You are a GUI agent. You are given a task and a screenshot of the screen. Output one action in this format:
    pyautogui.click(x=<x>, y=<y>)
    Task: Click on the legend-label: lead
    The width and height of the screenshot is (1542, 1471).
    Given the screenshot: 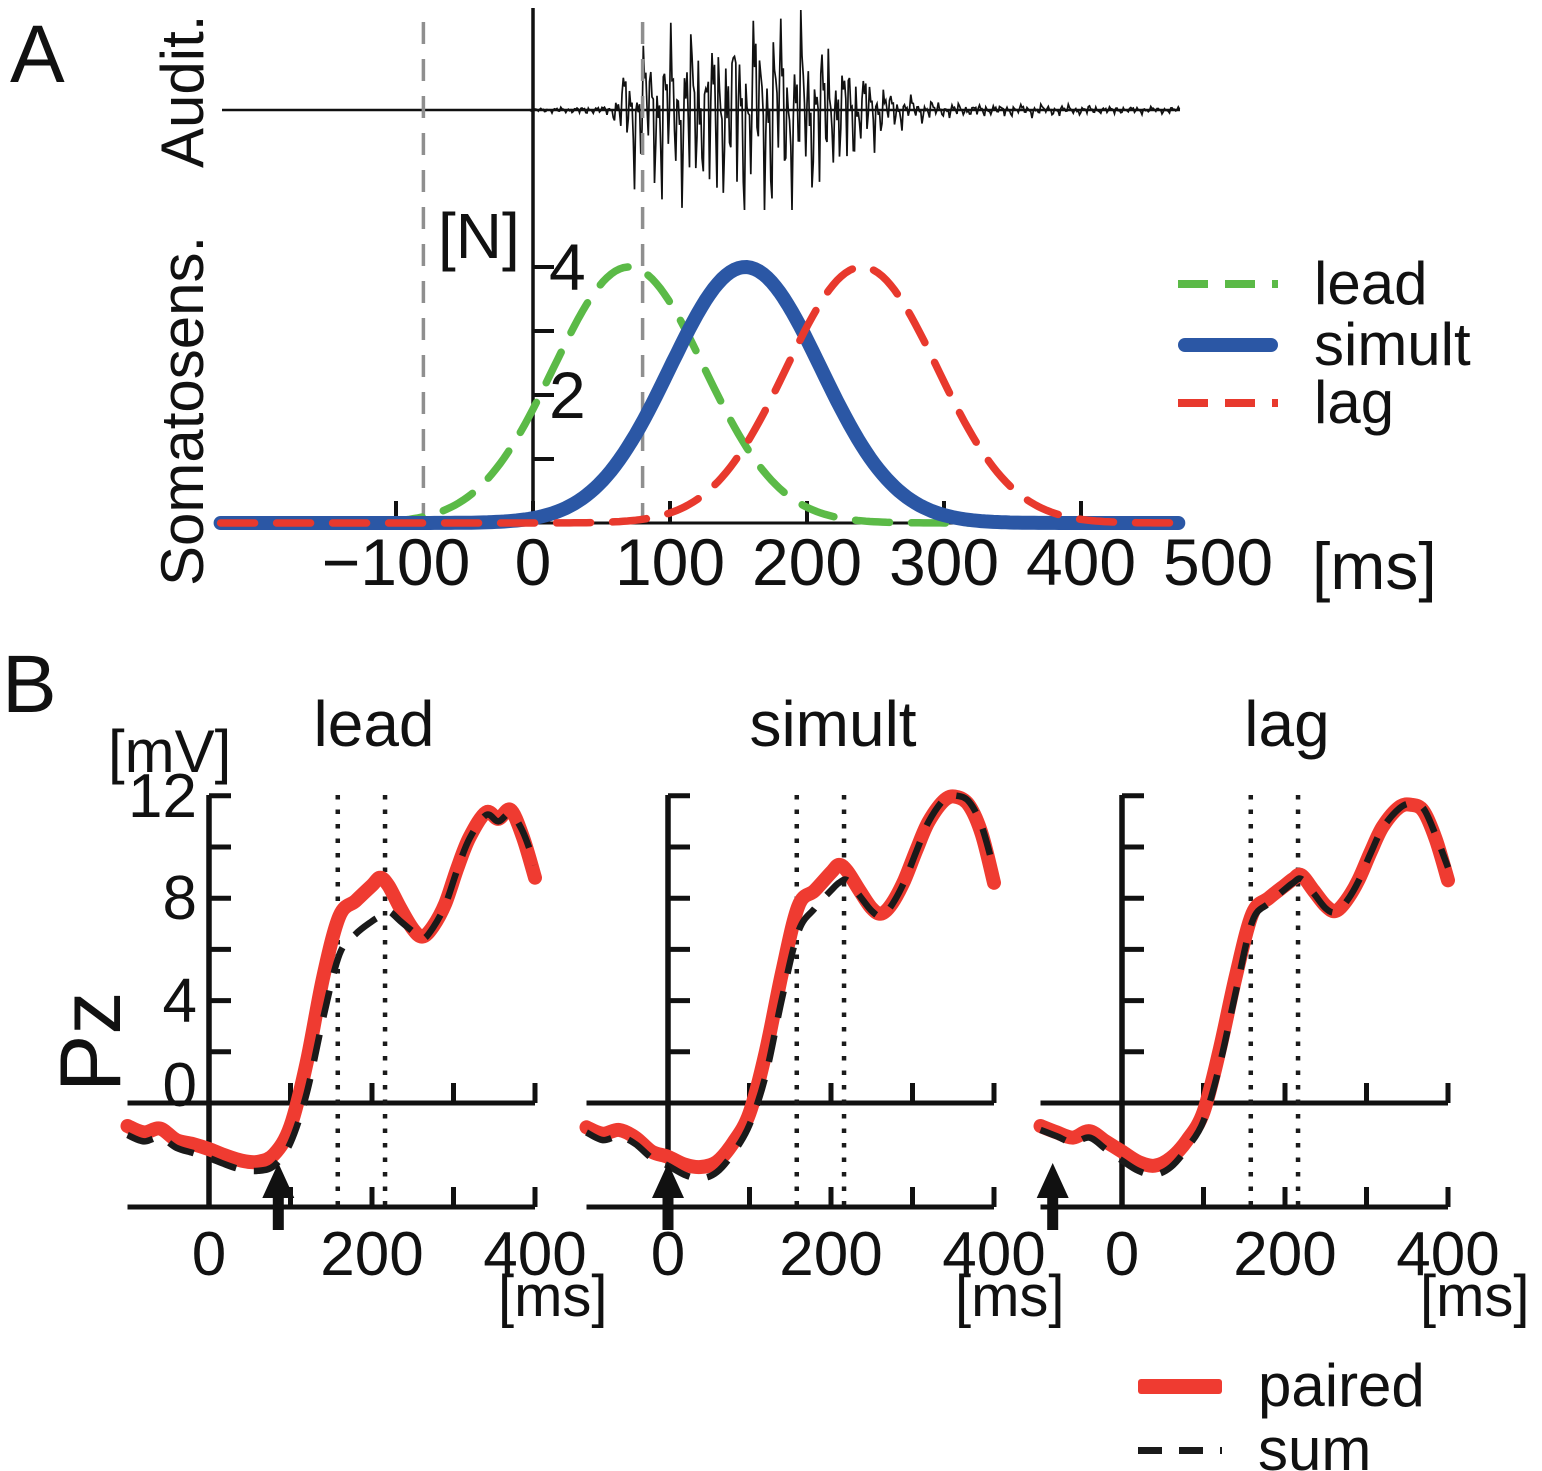 What is the action you would take?
    pyautogui.click(x=1371, y=283)
    